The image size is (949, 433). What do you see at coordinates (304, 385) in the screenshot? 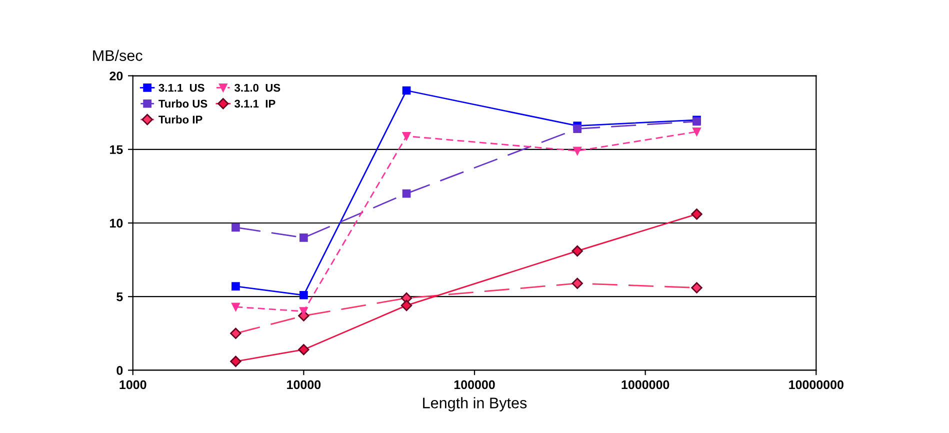
I see `x-tick-label: 10000` at bounding box center [304, 385].